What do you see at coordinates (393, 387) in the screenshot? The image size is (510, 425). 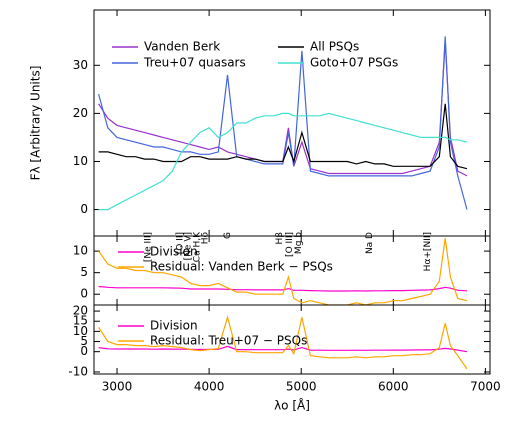 I see `x-tick-label: 6000` at bounding box center [393, 387].